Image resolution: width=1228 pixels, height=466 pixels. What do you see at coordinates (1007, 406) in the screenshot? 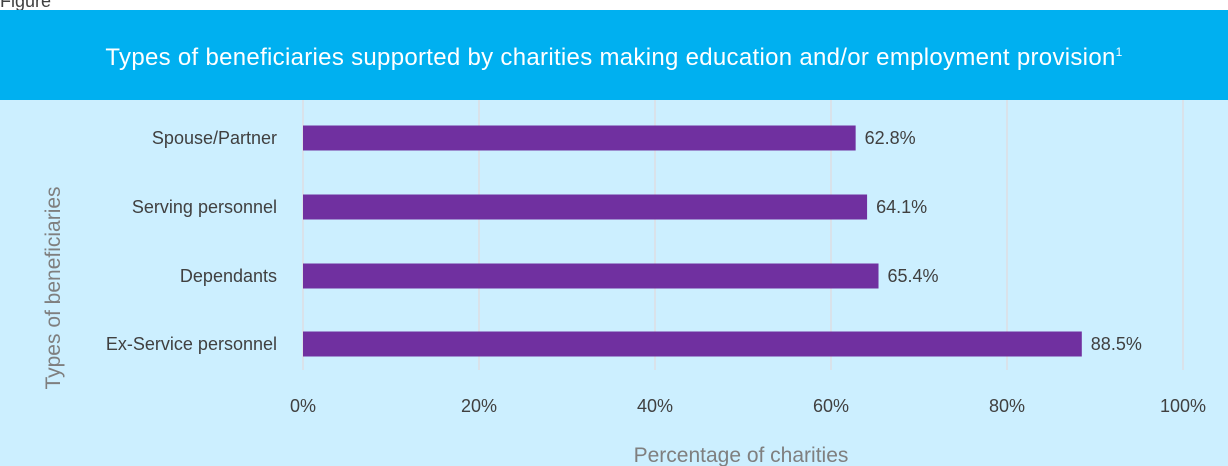
I see `x-tick-label: 80%` at bounding box center [1007, 406].